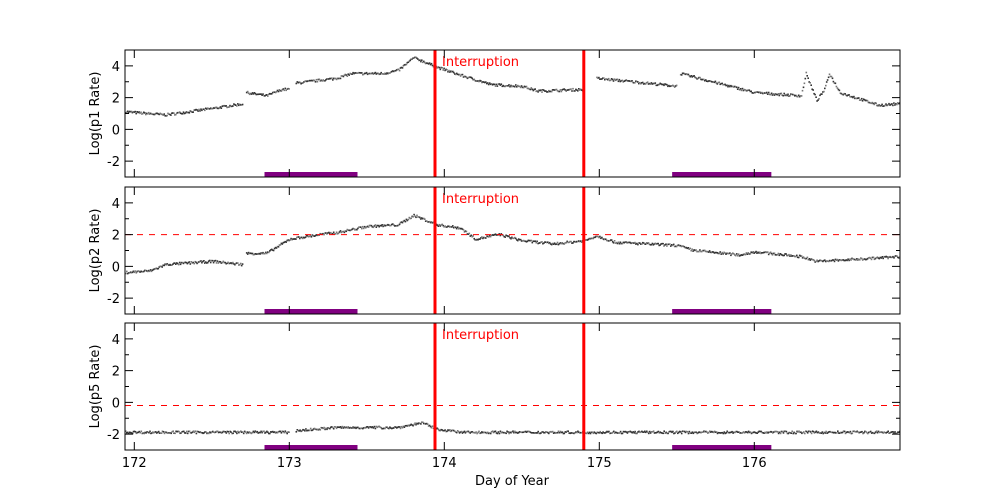  I want to click on period-bar, so click(311, 447).